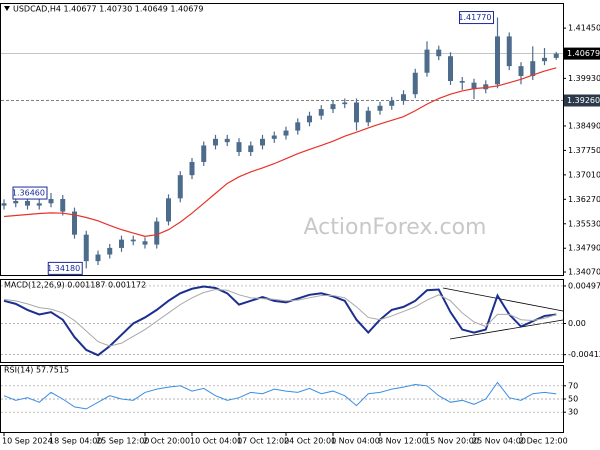 The width and height of the screenshot is (600, 450). Describe the element at coordinates (577, 323) in the screenshot. I see `y-tick-label: 0.00` at that location.